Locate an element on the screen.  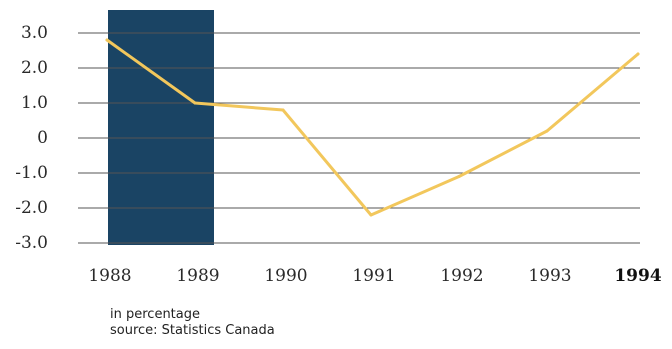
x-tick-label: 1991 is located at coordinates (373, 276).